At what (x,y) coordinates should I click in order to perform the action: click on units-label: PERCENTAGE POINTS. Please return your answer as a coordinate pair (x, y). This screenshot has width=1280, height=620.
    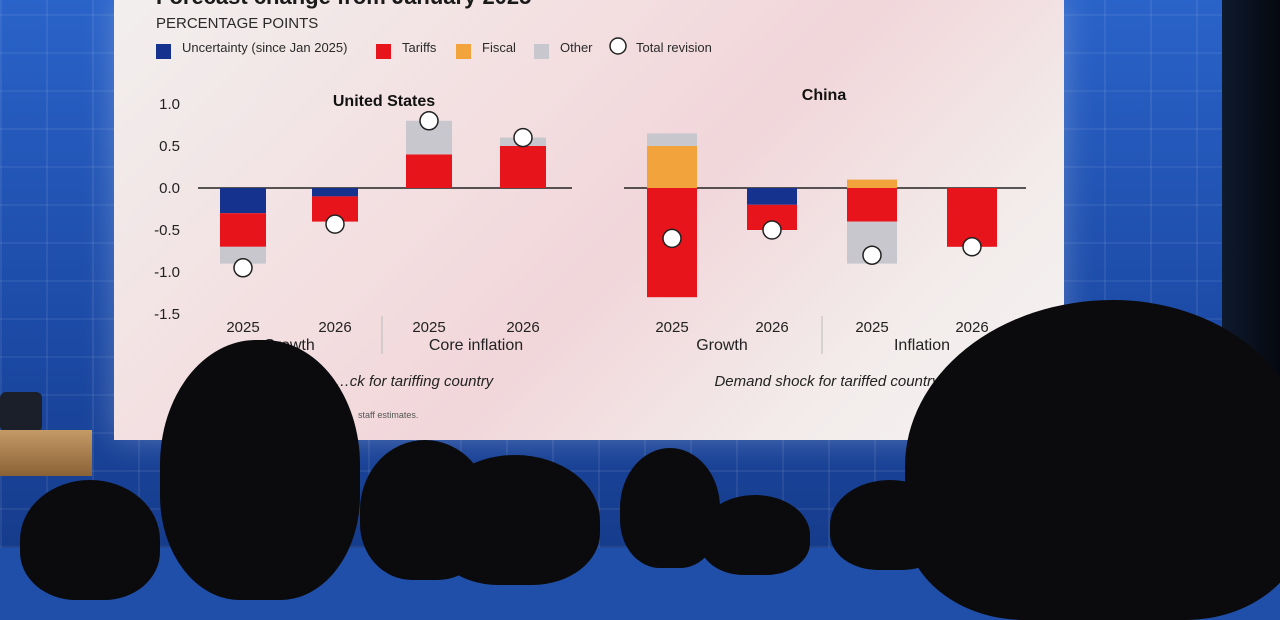
    Looking at the image, I should click on (237, 23).